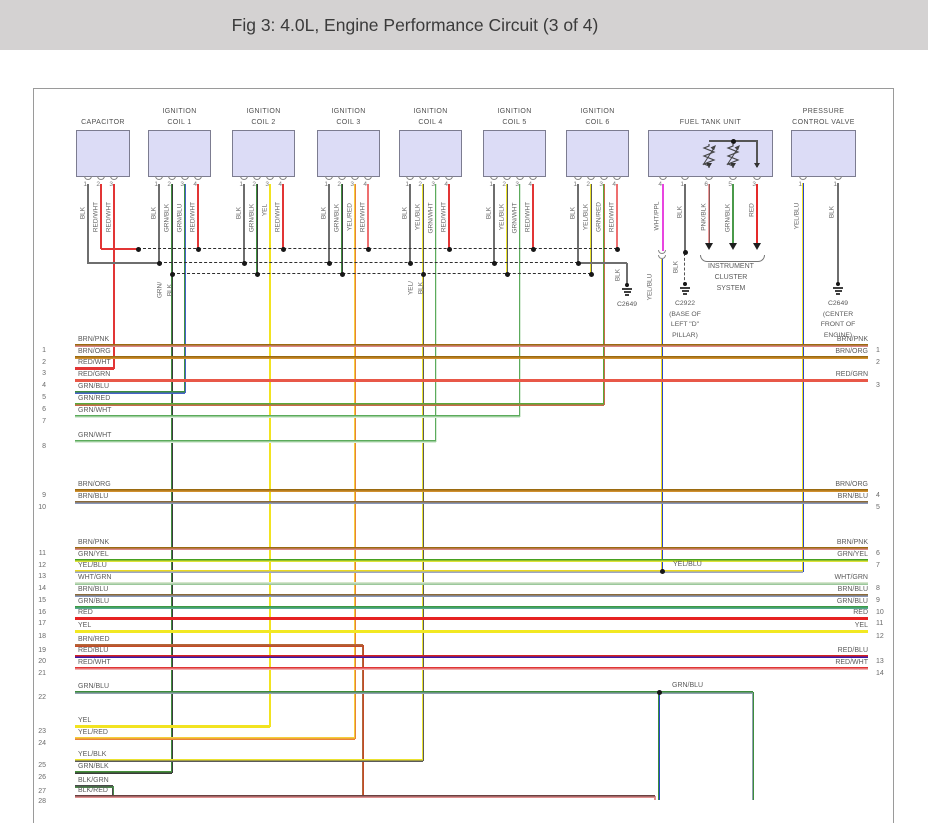  What do you see at coordinates (85, 184) in the screenshot?
I see `capacitor-pin-number: 1` at bounding box center [85, 184].